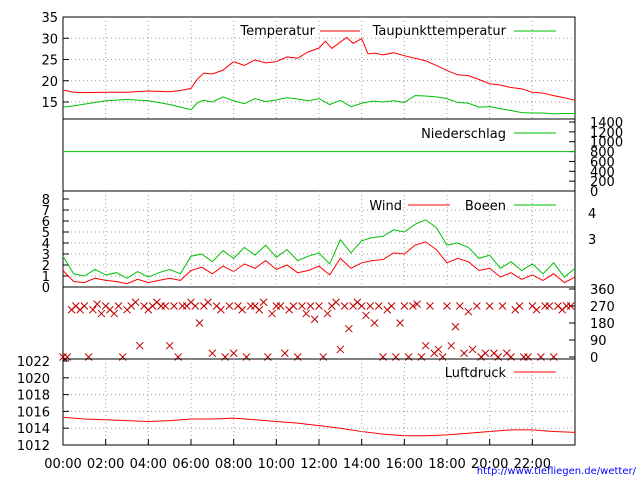 This screenshot has height=480, width=640. I want to click on boeen-line, so click(319, 249).